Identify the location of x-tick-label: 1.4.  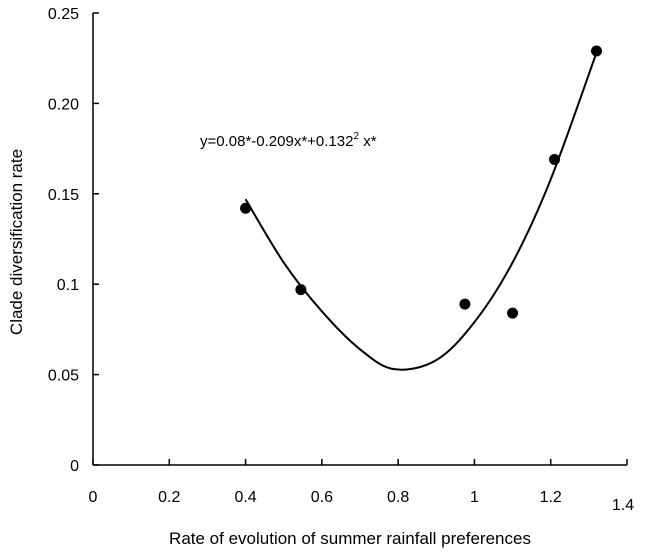
(623, 505).